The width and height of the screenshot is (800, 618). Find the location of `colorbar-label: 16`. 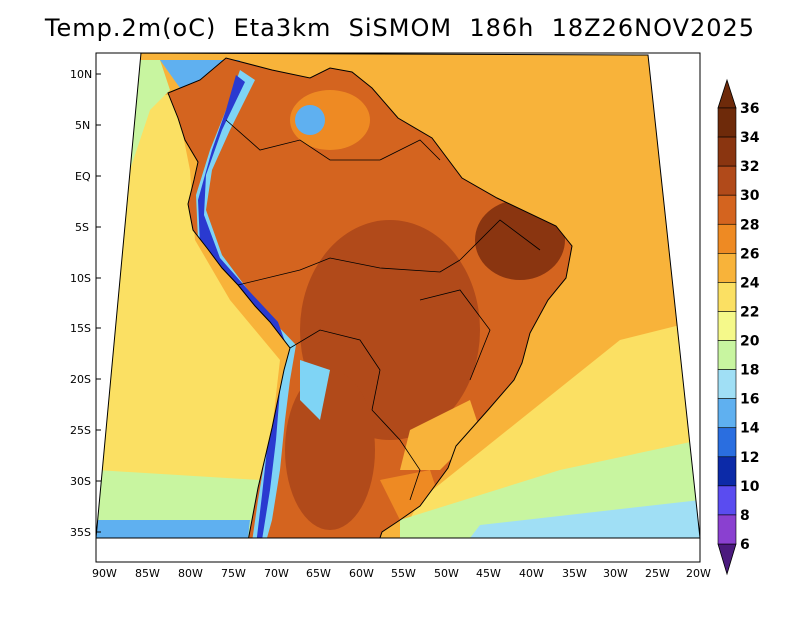

colorbar-label: 16 is located at coordinates (749, 400).